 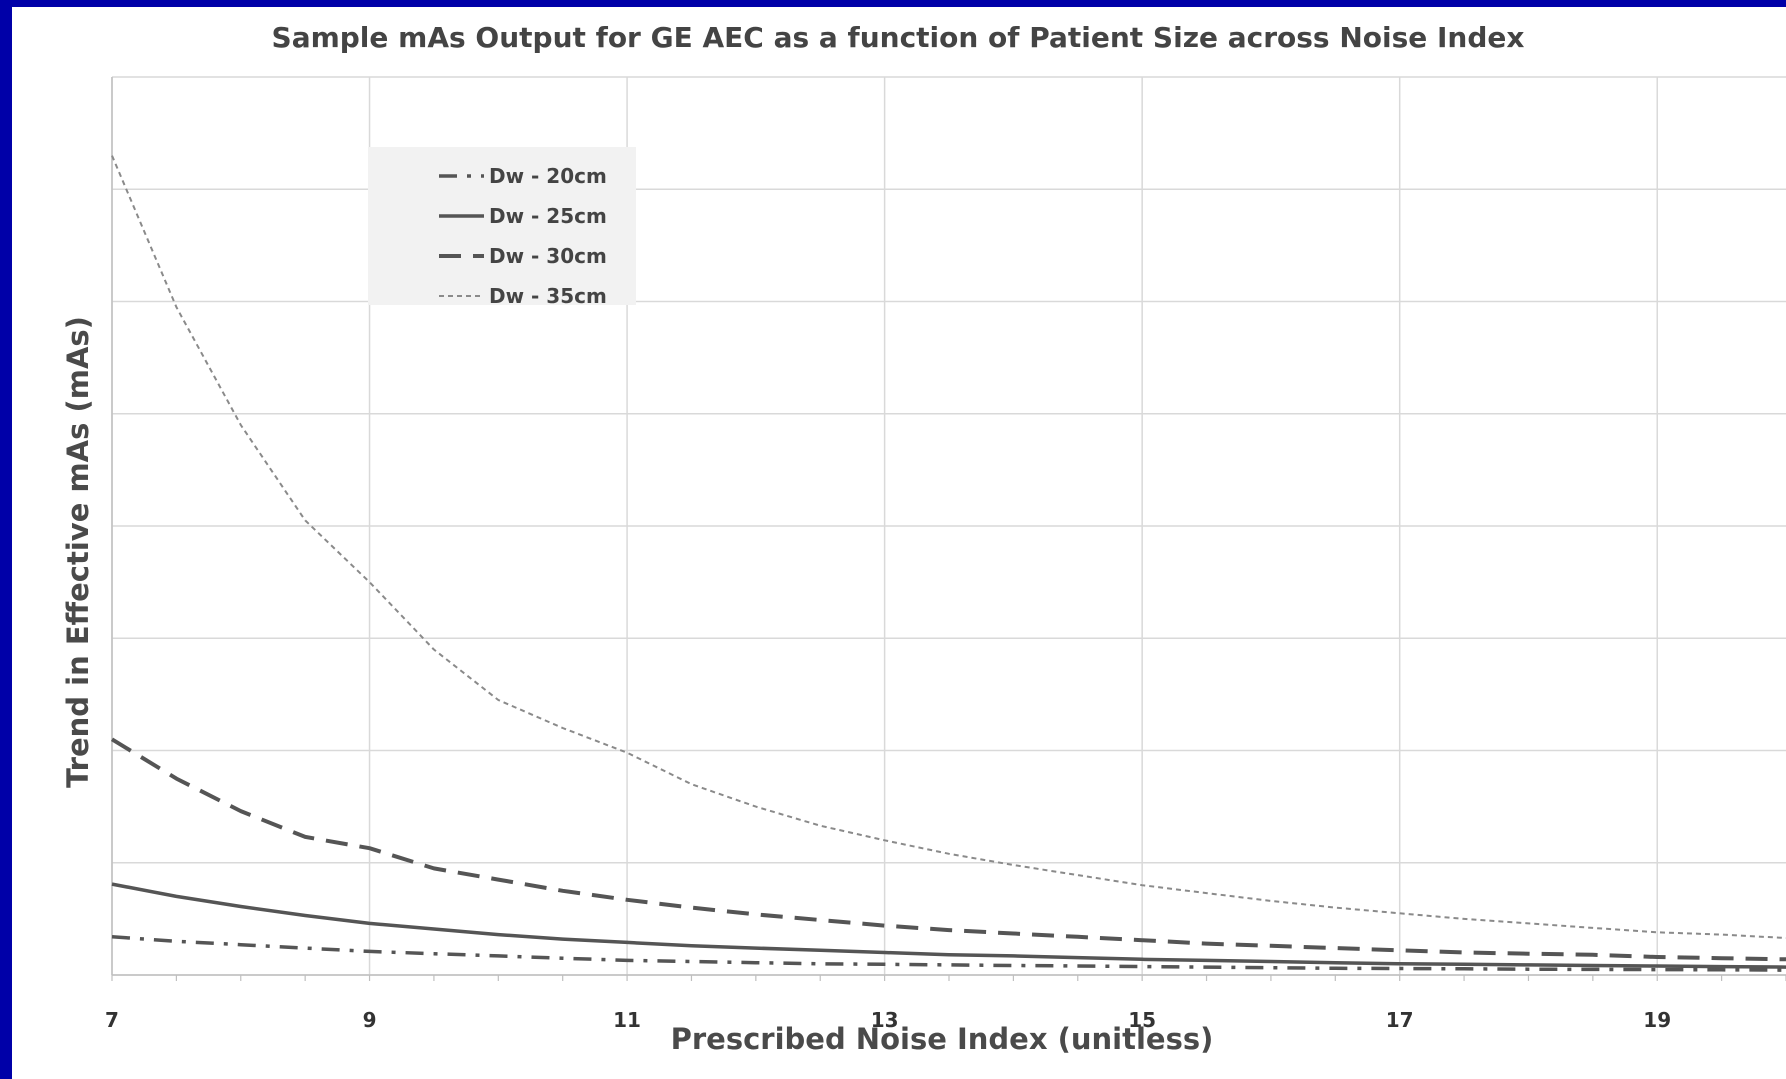 What do you see at coordinates (885, 1020) in the screenshot?
I see `x-tick-label: 13` at bounding box center [885, 1020].